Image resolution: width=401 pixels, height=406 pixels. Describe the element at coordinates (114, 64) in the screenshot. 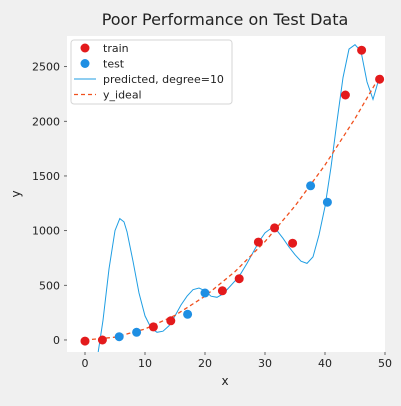

I see `legend-label-1: test` at that location.